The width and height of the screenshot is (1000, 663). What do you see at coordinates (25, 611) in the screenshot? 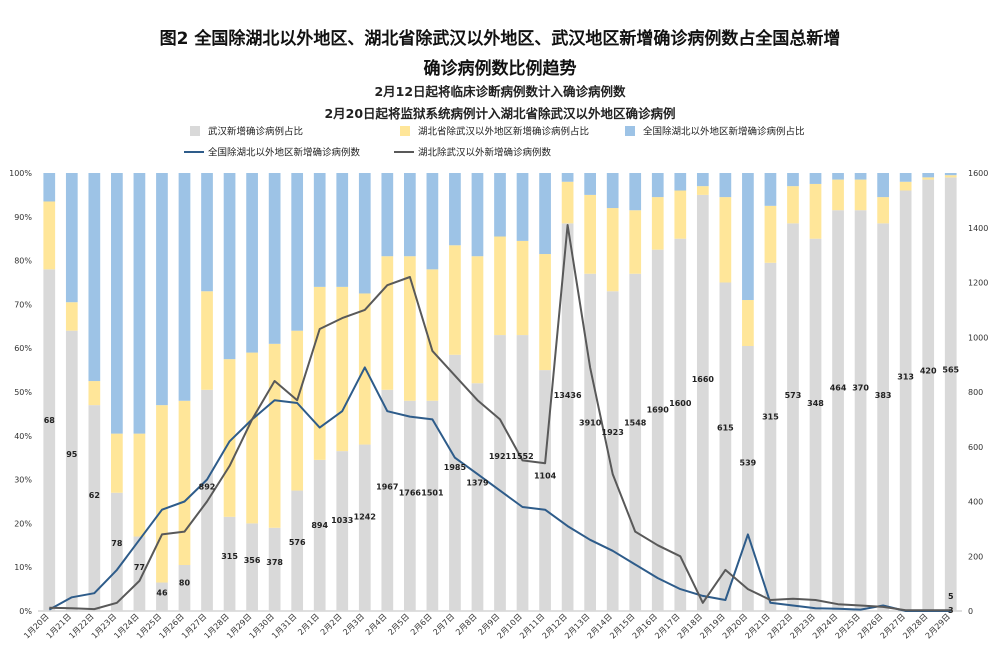
I see `y-left-tick-label: 0%` at bounding box center [25, 611].